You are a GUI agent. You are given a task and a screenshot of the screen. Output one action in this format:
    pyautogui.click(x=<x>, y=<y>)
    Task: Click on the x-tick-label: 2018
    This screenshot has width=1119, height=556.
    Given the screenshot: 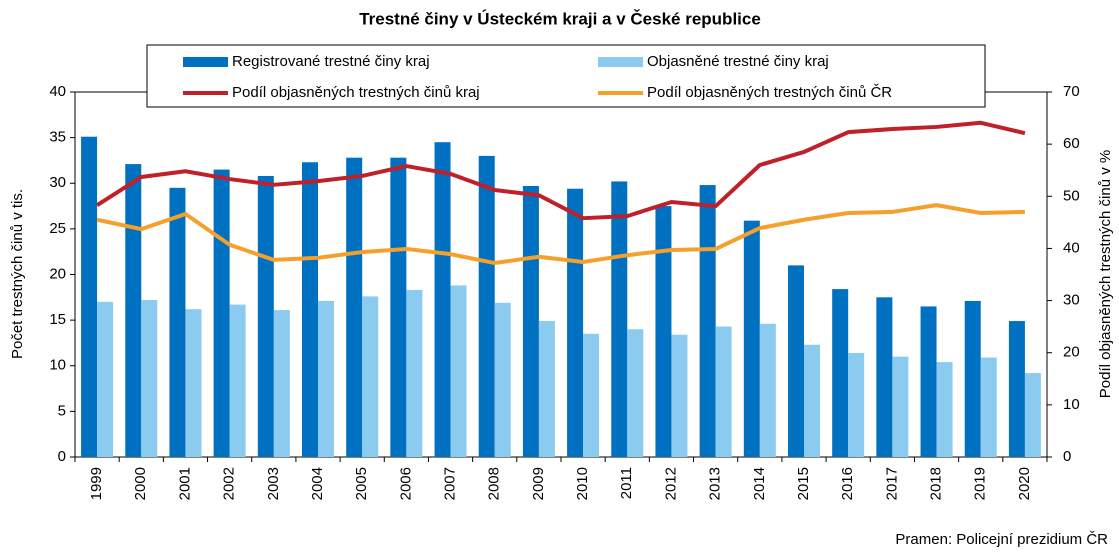 What is the action you would take?
    pyautogui.click(x=936, y=483)
    